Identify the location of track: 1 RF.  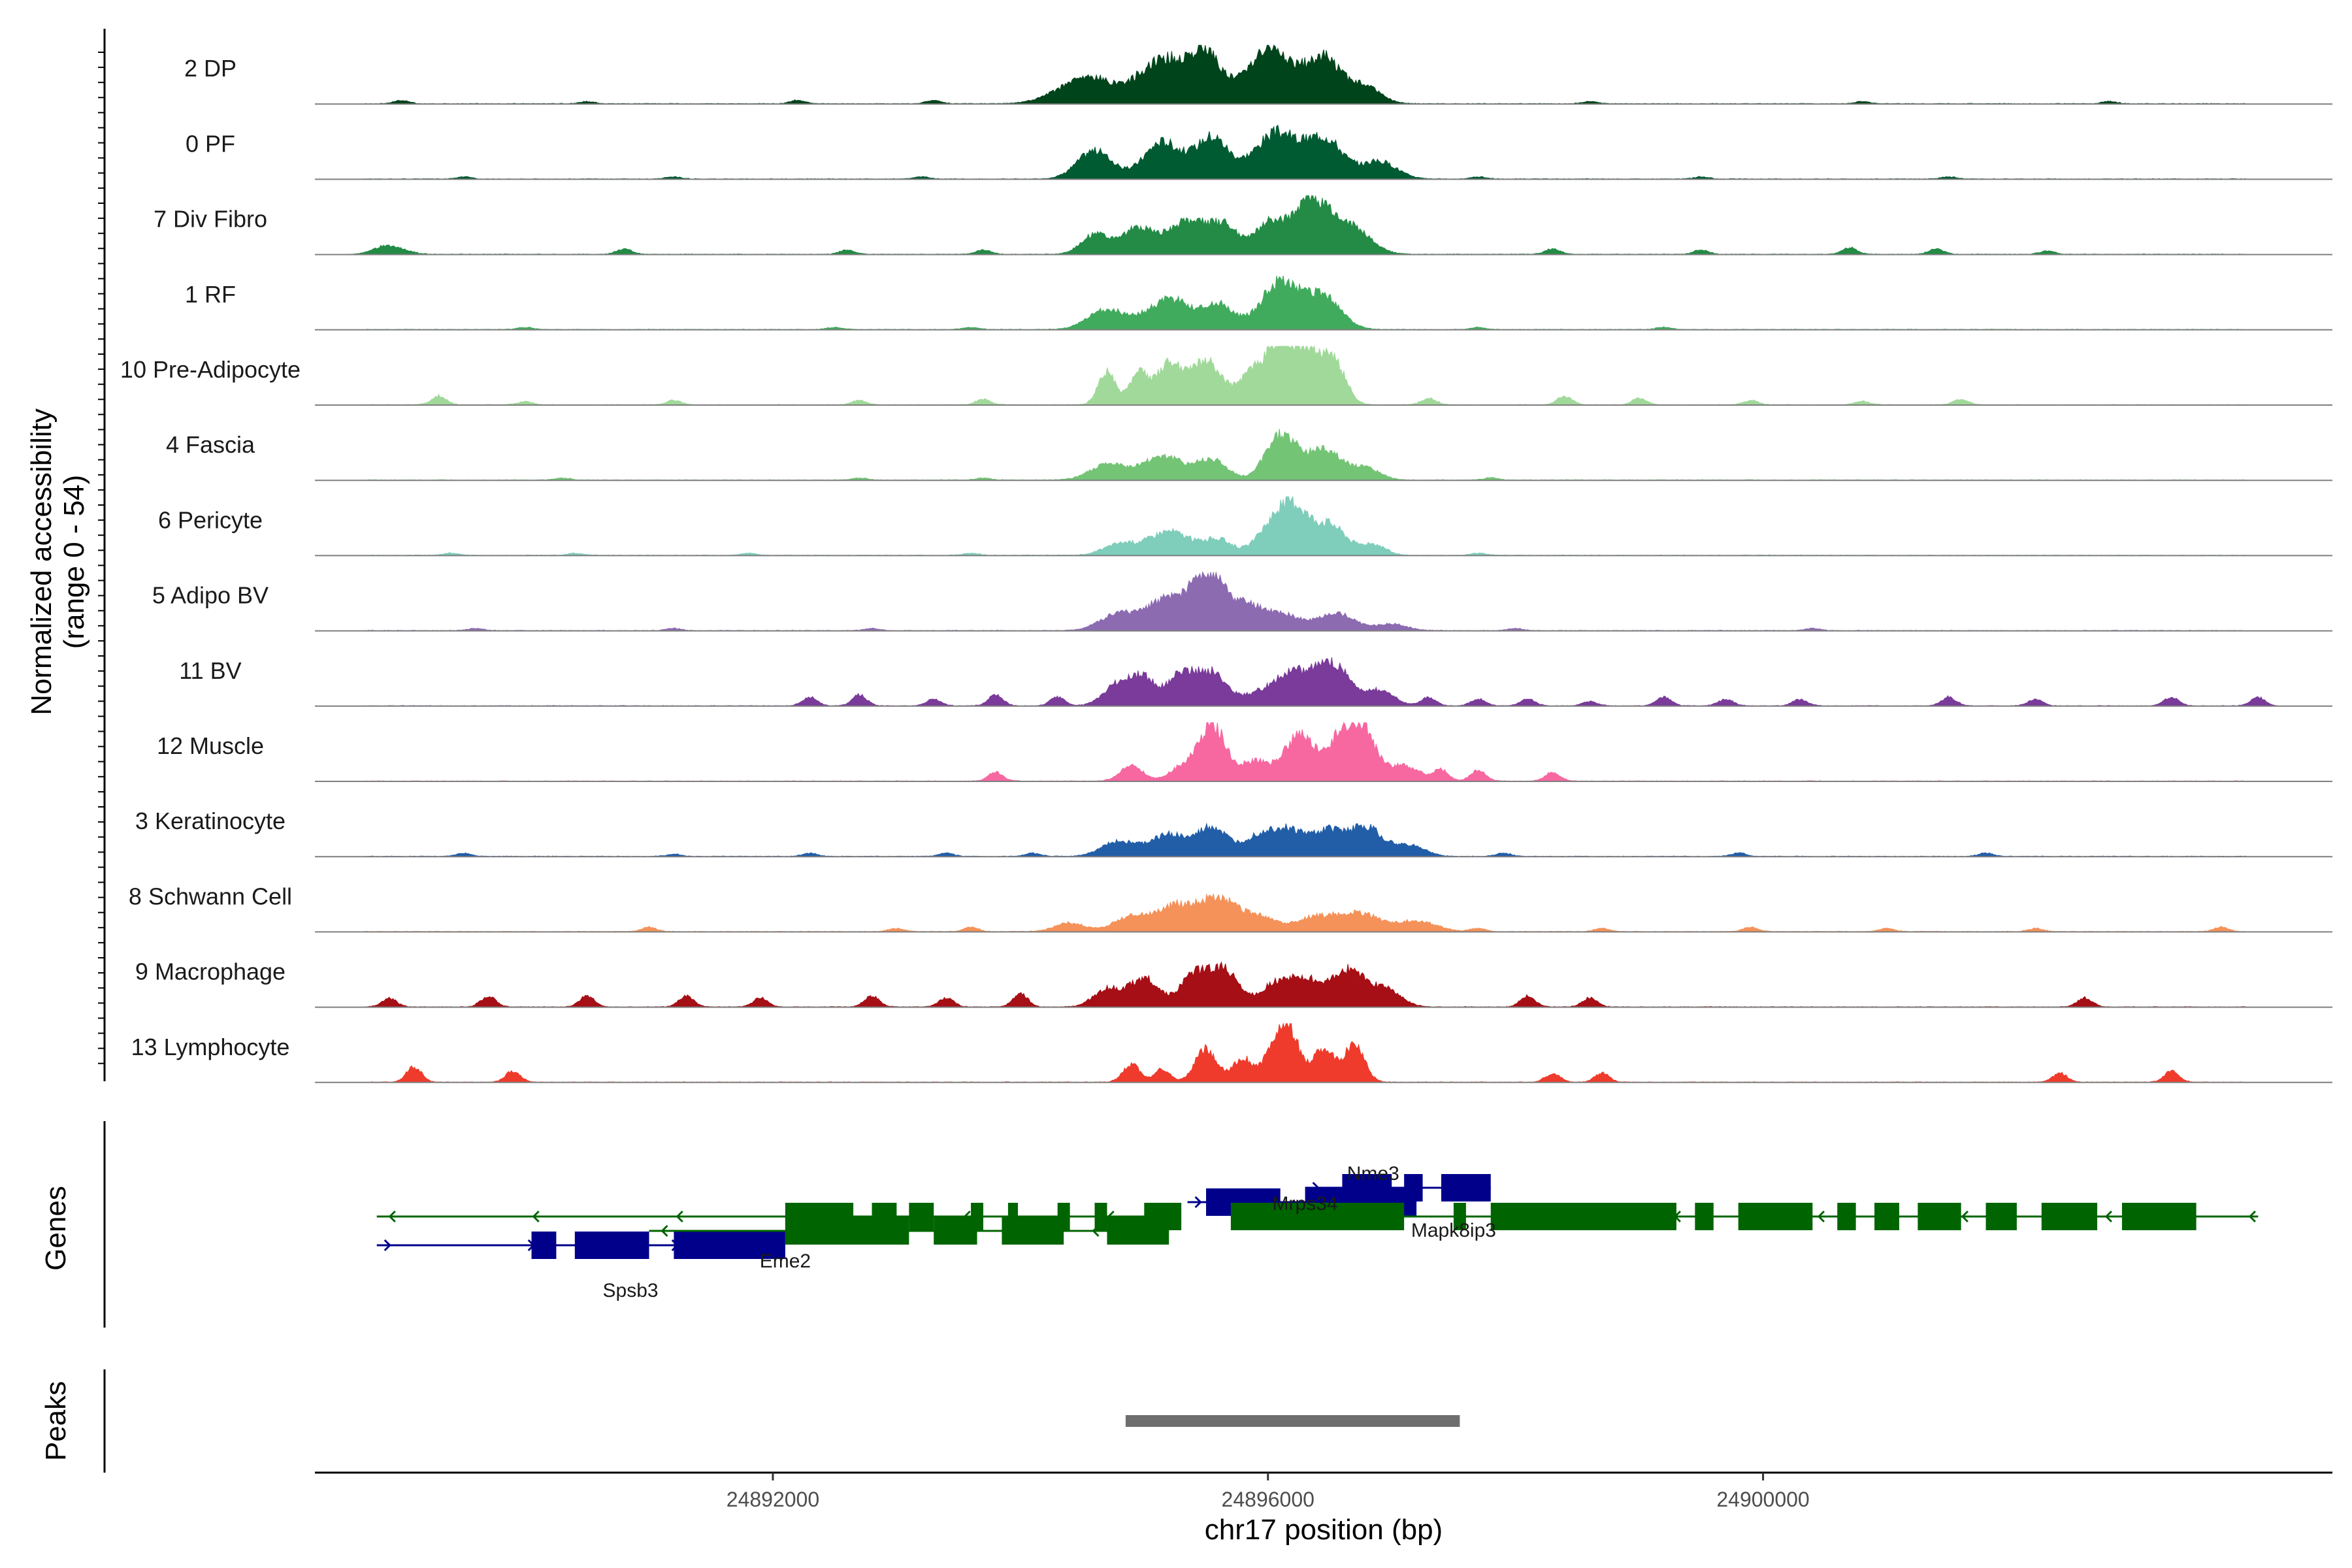
(1258, 303).